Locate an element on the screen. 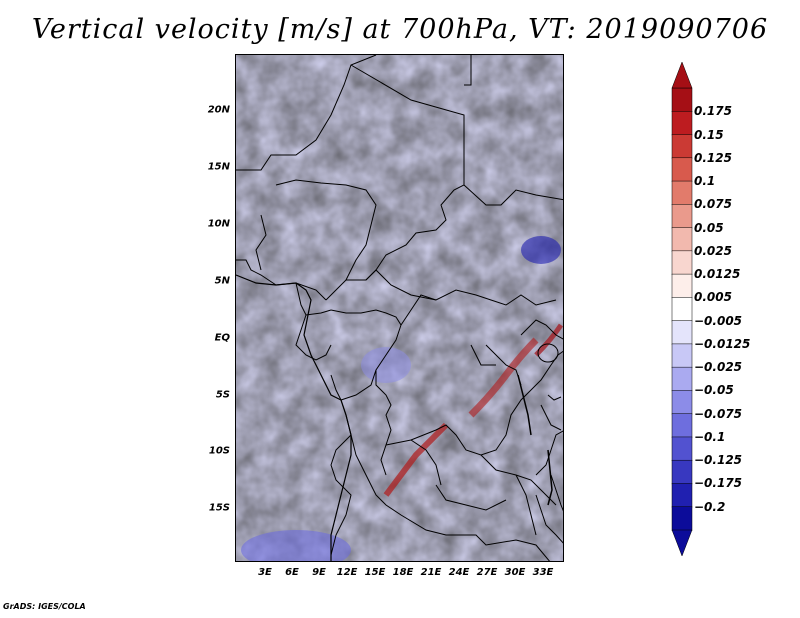 This screenshot has height=618, width=800. lat-tick-label: 10S is located at coordinates (219, 451).